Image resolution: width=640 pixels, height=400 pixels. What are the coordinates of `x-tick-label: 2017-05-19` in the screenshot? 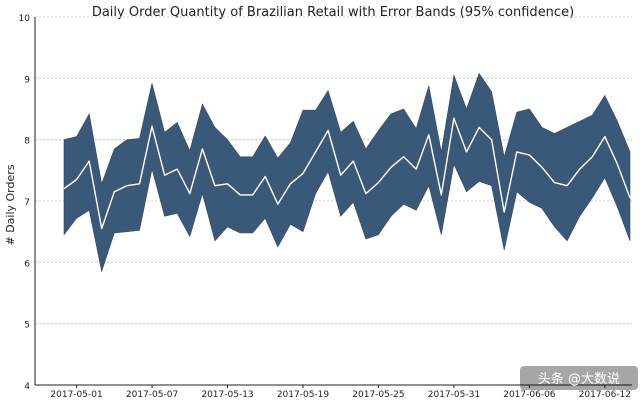 It's located at (303, 395).